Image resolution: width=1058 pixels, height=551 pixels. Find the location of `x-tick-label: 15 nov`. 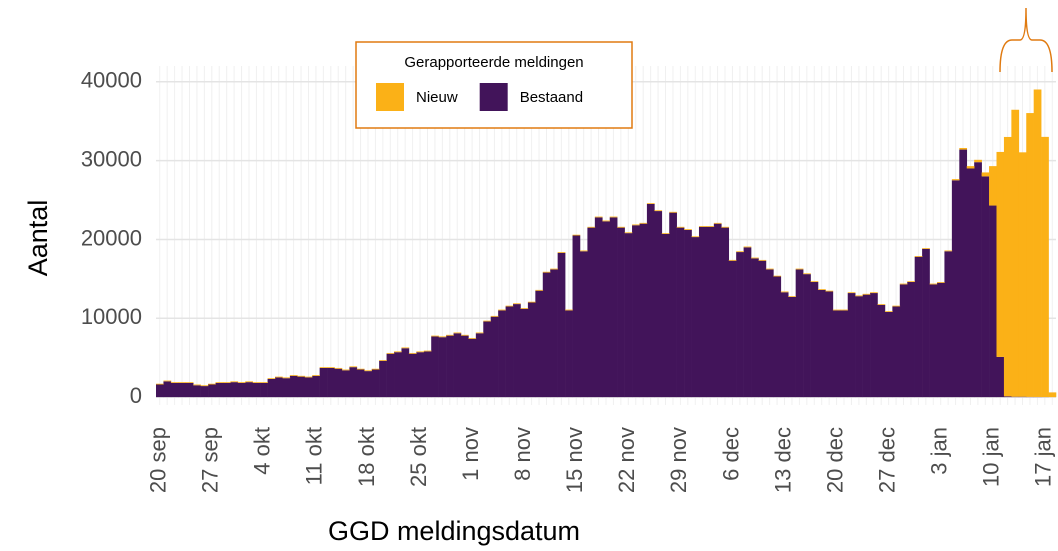

x-tick-label: 15 nov is located at coordinates (574, 460).